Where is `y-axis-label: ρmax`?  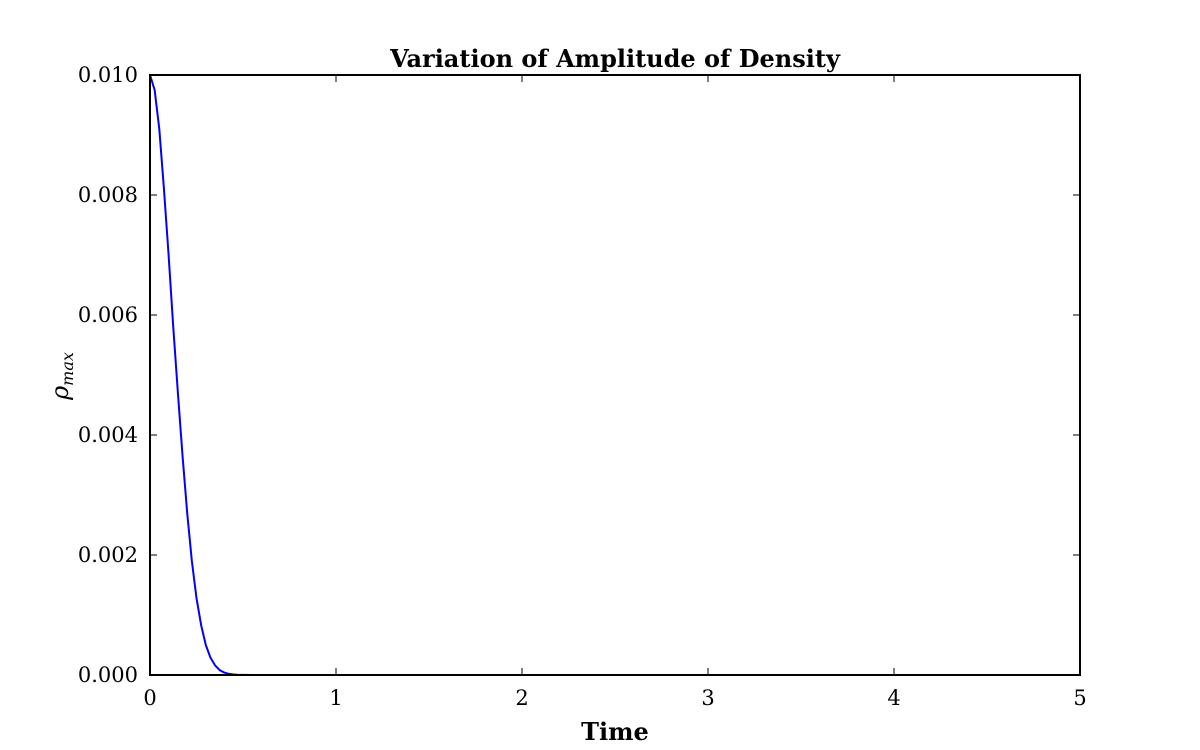
y-axis-label: ρmax is located at coordinates (61, 376).